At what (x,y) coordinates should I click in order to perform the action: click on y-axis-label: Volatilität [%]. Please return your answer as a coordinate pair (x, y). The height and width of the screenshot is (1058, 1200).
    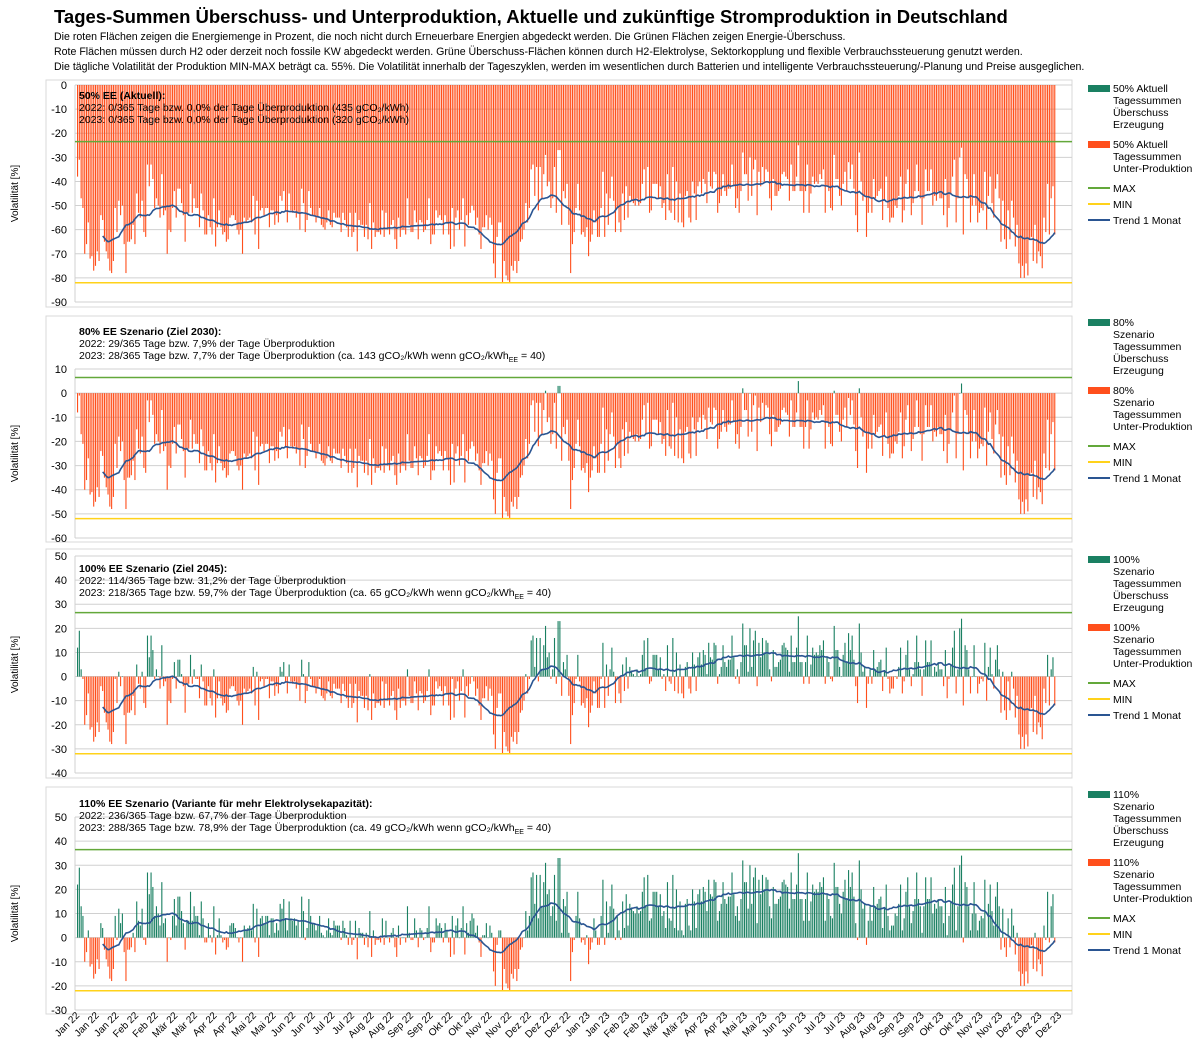
    Looking at the image, I should click on (15, 913).